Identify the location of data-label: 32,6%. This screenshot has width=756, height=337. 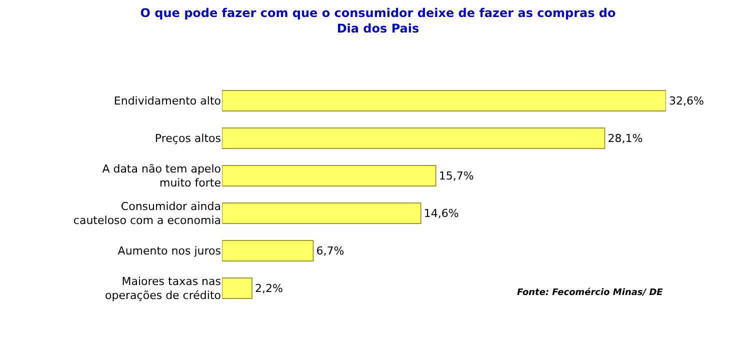
(686, 101).